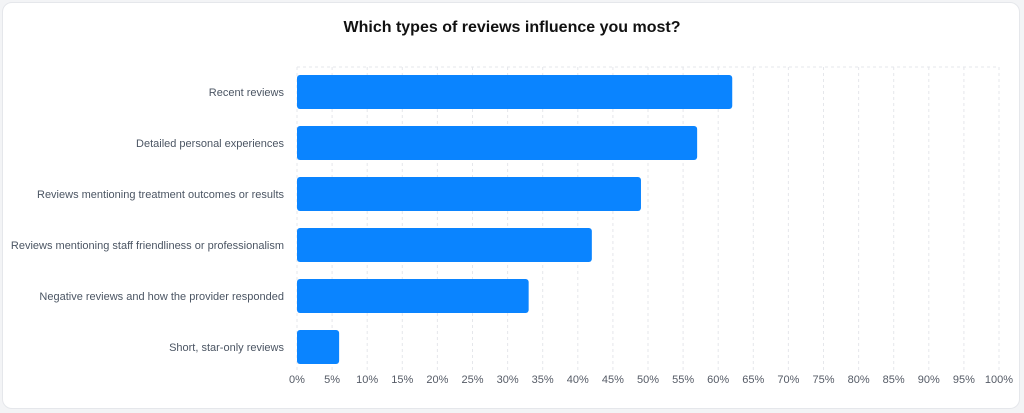 The image size is (1024, 413). Describe the element at coordinates (226, 348) in the screenshot. I see `category-label: Short, star-only reviews` at that location.